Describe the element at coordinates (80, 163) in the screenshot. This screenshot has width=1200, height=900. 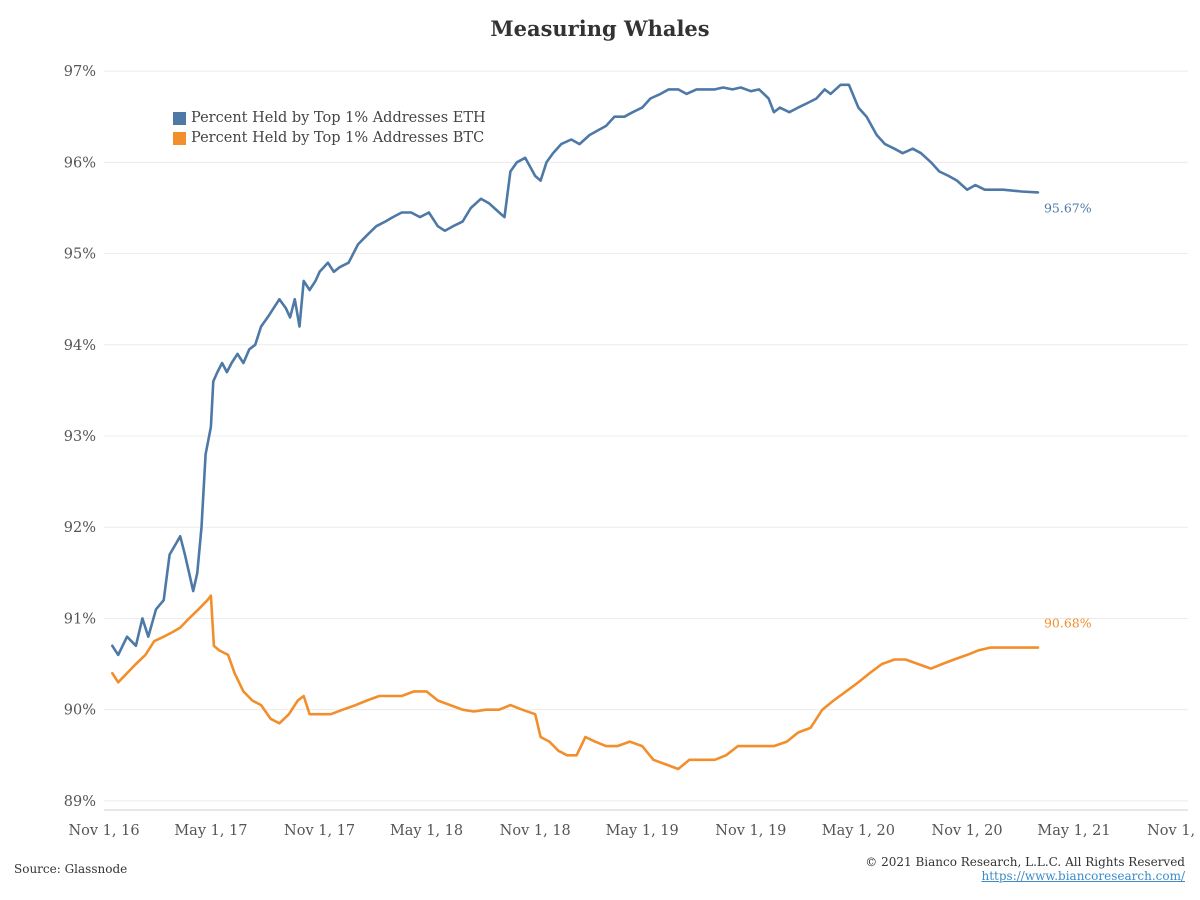
I see `y-tick-label: 96%` at that location.